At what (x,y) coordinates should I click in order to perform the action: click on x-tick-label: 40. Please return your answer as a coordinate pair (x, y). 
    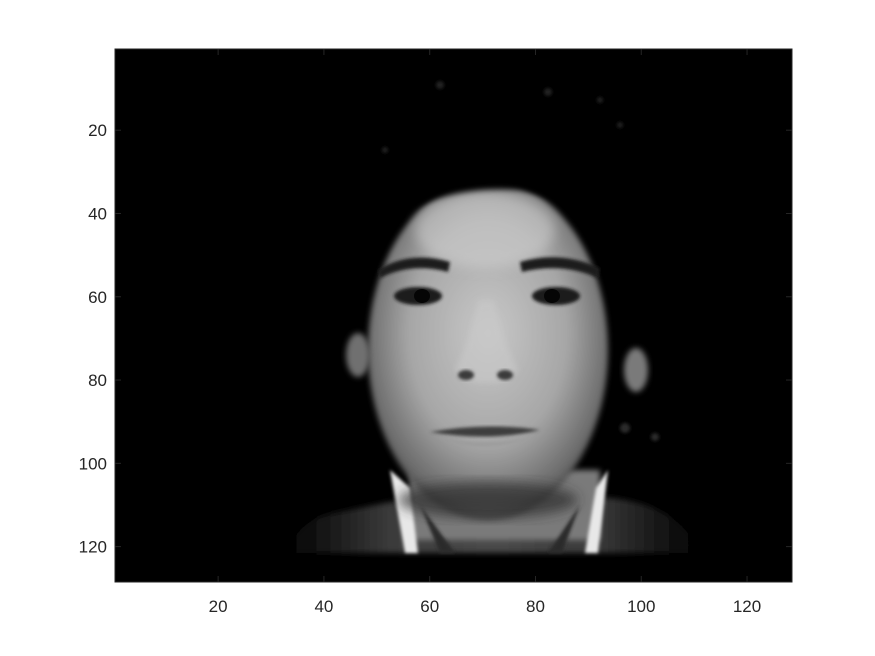
    Looking at the image, I should click on (323, 606).